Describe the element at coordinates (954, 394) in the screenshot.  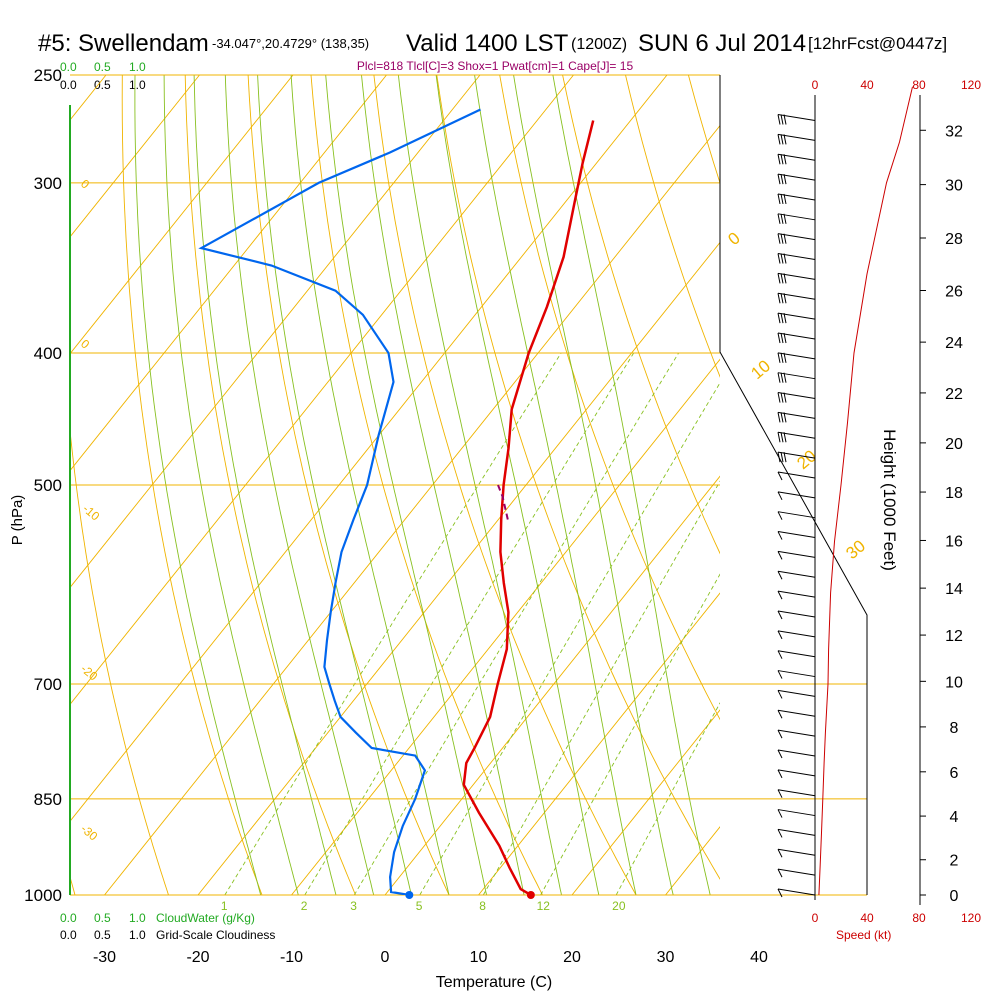
I see `height-tick-label: 22` at that location.